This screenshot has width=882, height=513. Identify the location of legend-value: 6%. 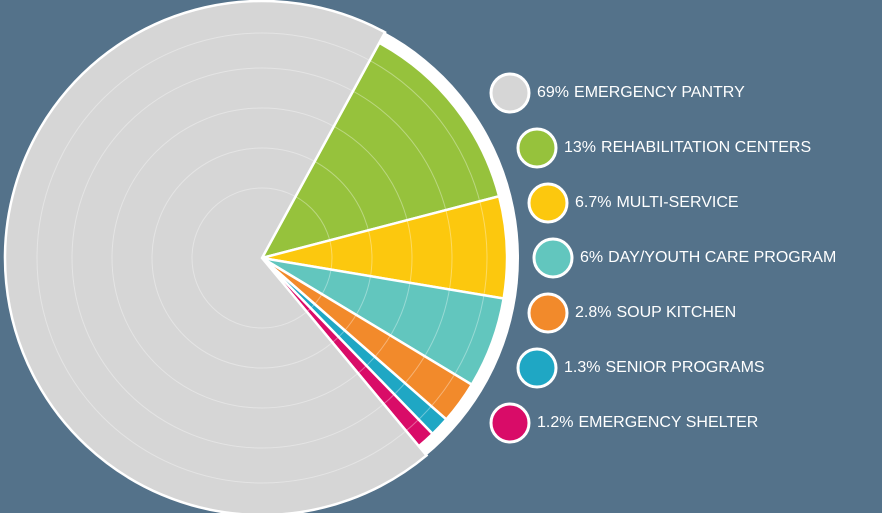
(591, 257).